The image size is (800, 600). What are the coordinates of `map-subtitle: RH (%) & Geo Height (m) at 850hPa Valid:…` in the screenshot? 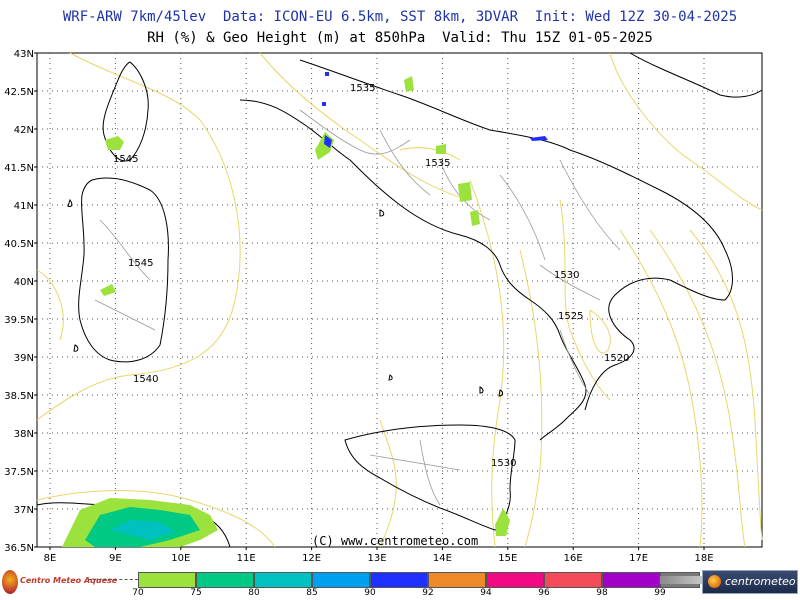 It's located at (400, 38).